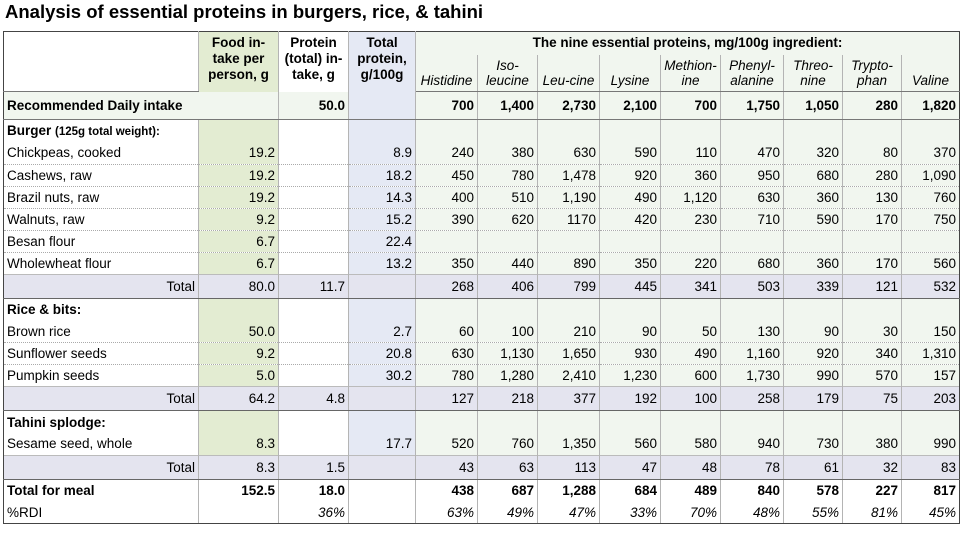 This screenshot has height=540, width=960. Describe the element at coordinates (101, 444) in the screenshot. I see `ingredient-row-label: Sesame seed, whole` at that location.